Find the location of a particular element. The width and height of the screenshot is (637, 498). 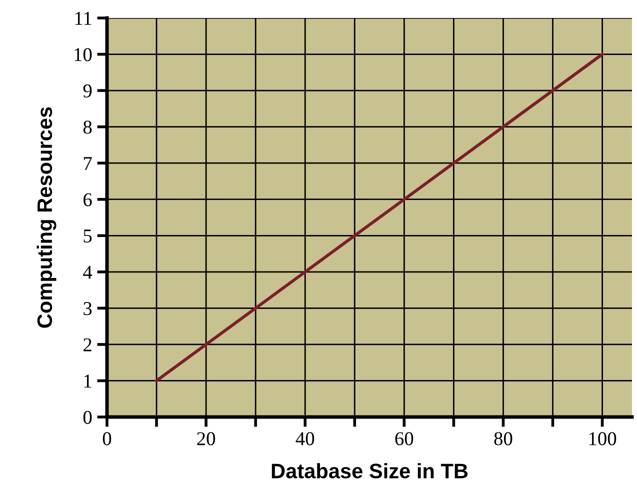

y-tick-label: 11 is located at coordinates (83, 18).